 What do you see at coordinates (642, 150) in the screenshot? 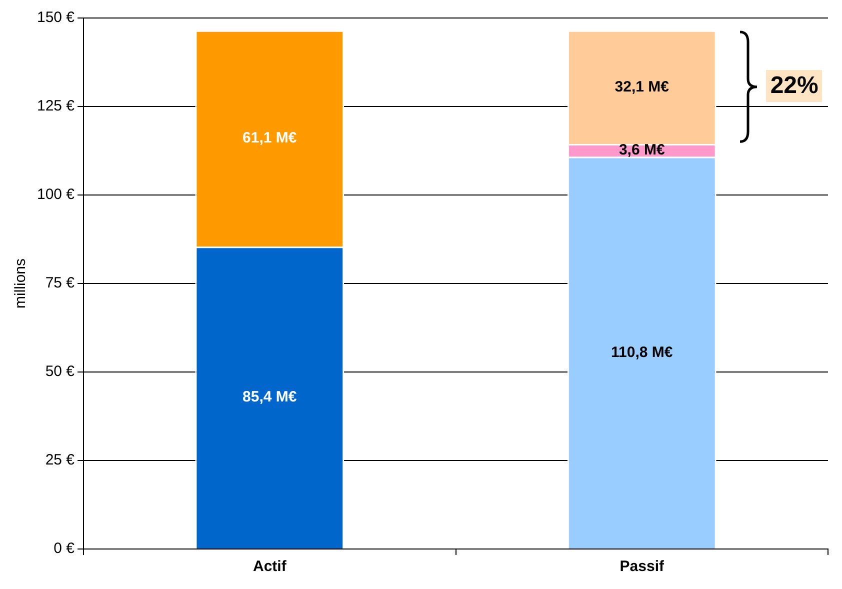
I see `data-label: 3,6 M€` at bounding box center [642, 150].